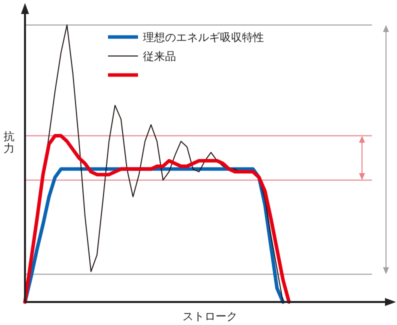 This screenshot has width=397, height=325. I want to click on legend-label: 理想のエネルギ吸収特性, so click(203, 37).